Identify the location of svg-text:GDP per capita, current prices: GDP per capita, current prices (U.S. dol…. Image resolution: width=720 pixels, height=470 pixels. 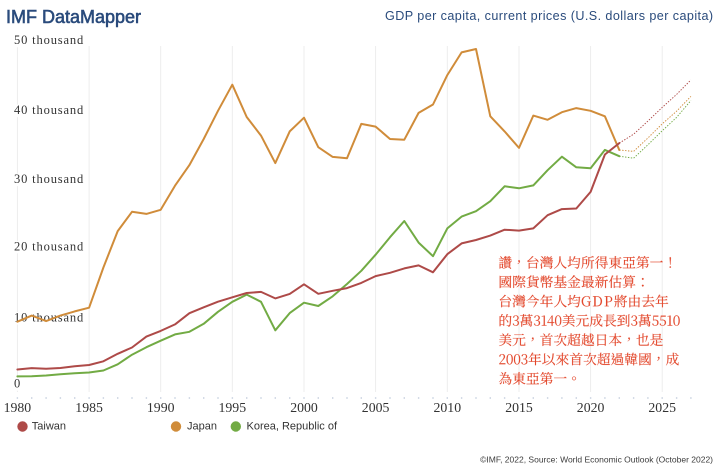
(549, 16).